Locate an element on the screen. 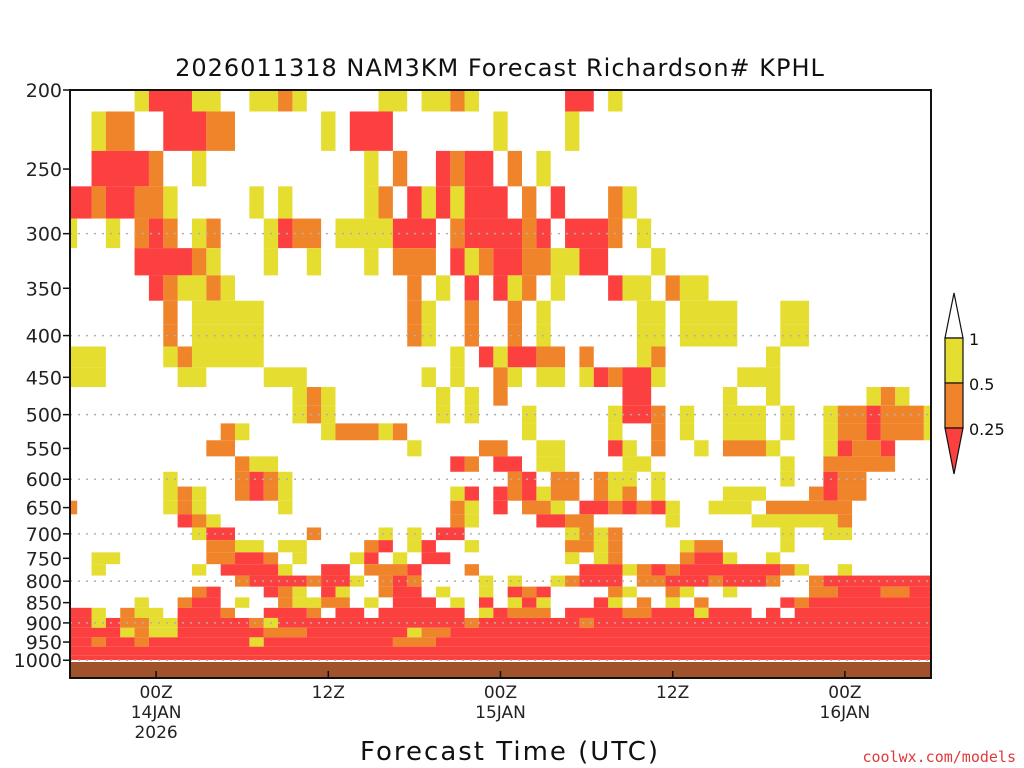  x-tick-label: 16JAN is located at coordinates (845, 713).